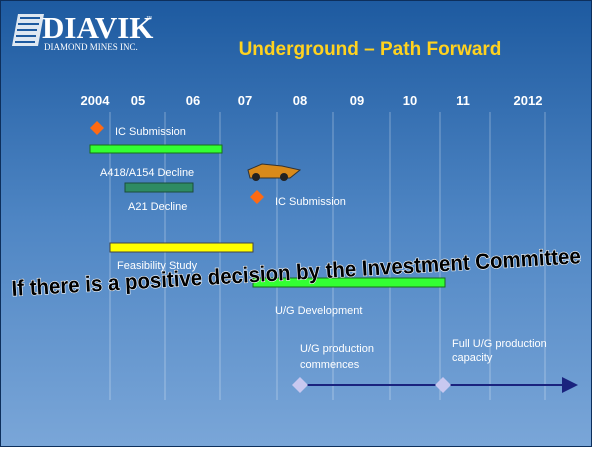  Describe the element at coordinates (138, 100) in the screenshot. I see `year-label: 05` at that location.